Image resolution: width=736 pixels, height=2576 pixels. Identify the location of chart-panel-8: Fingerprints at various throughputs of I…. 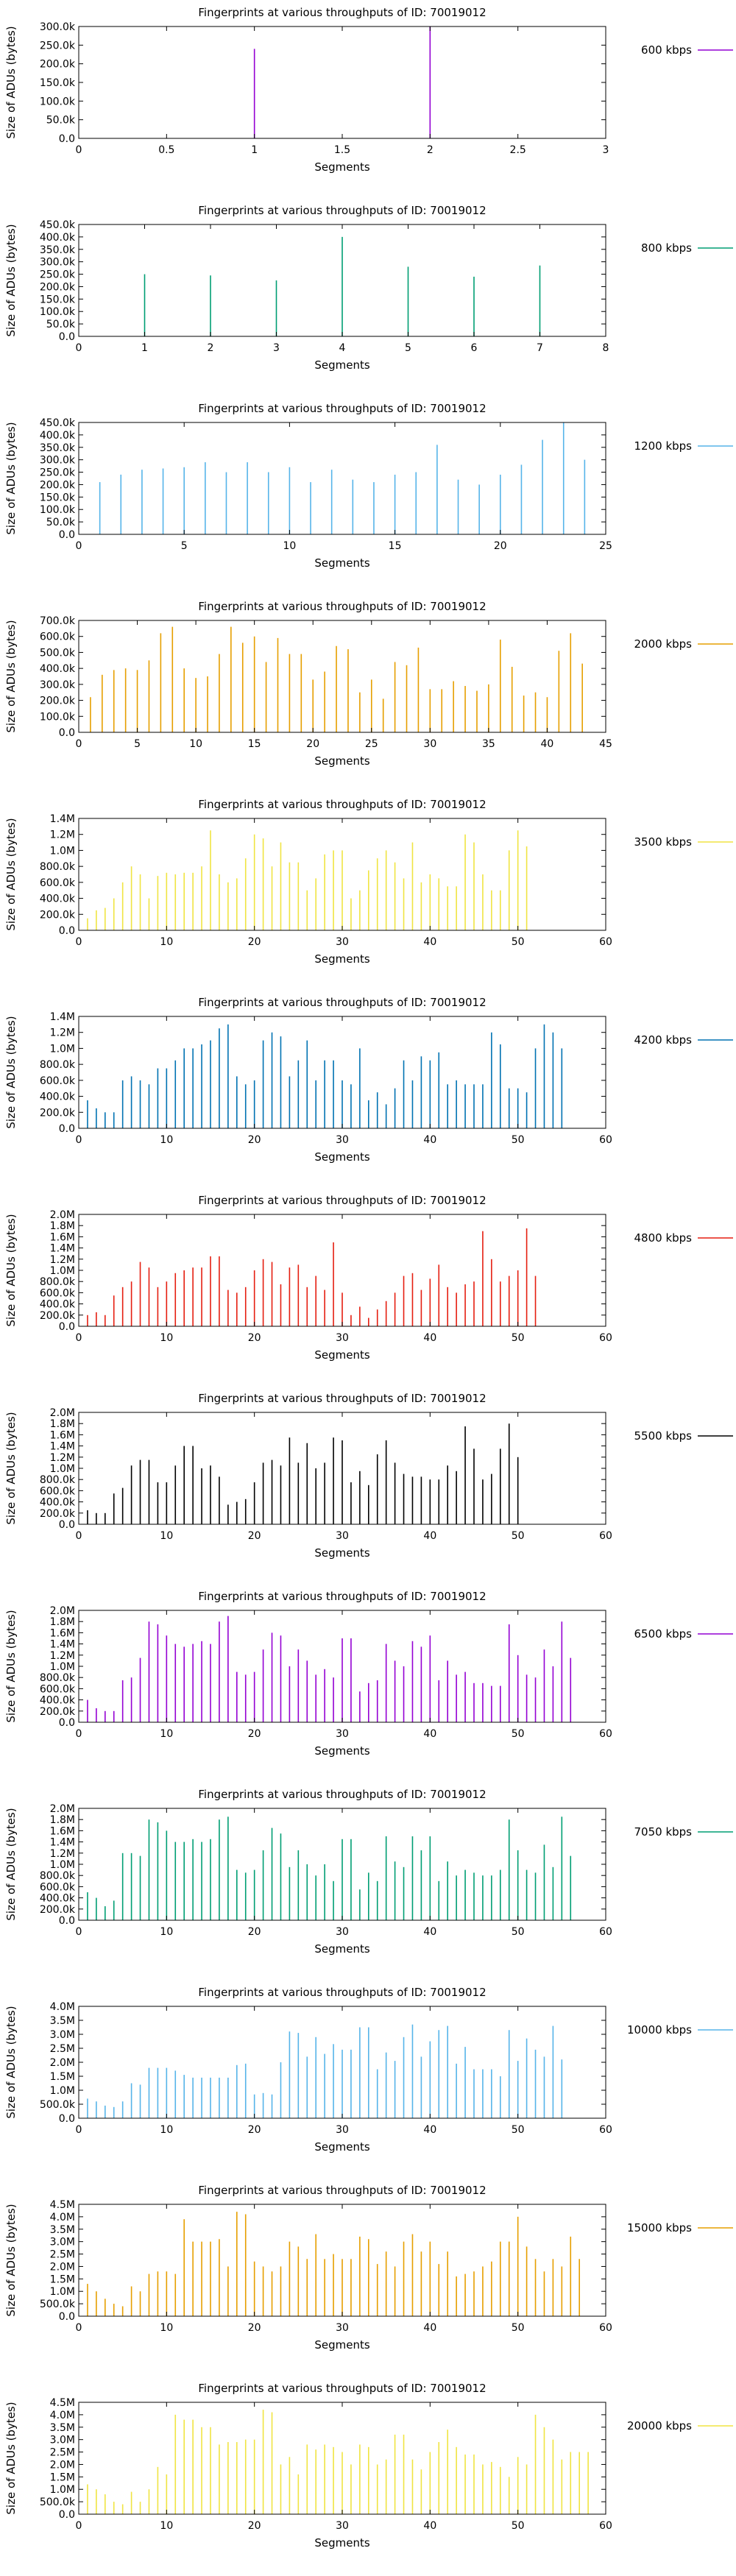
(368, 1674).